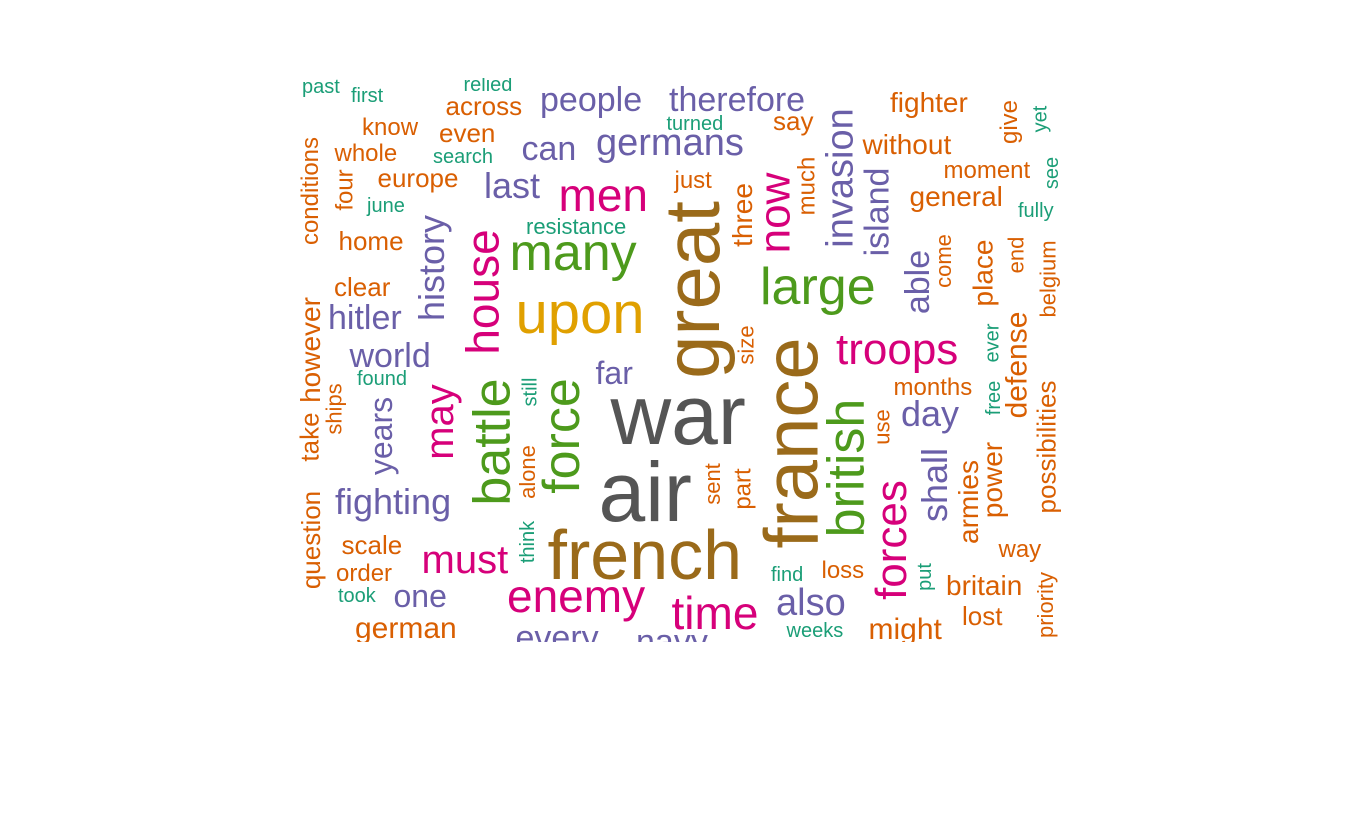 Image resolution: width=1356 pixels, height=838 pixels. I want to click on word-house: house, so click(482, 292).